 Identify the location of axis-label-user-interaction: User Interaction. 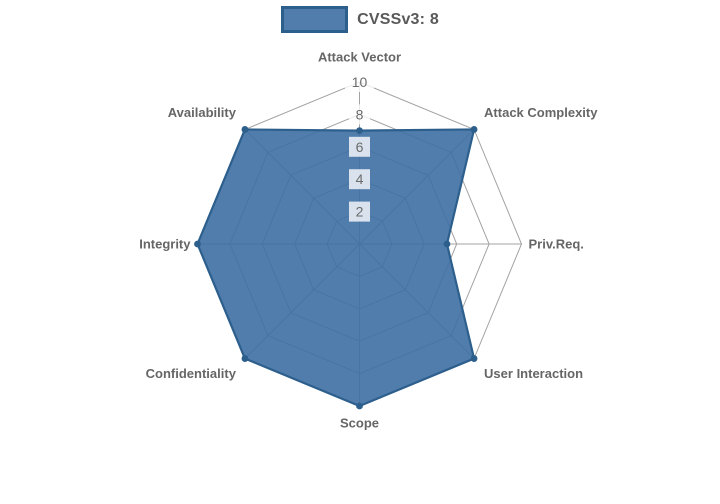
(533, 373).